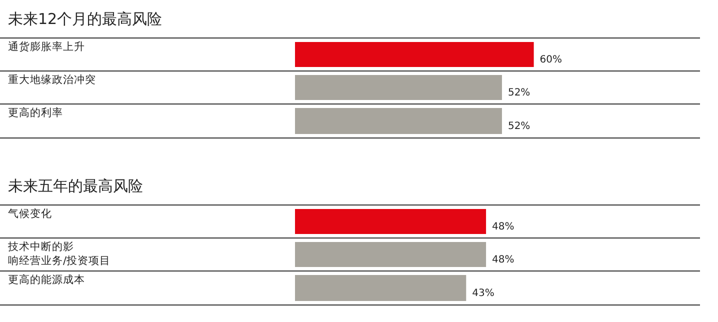  What do you see at coordinates (59, 254) in the screenshot?
I see `y-tick-label: 技术中断的影响经营业务/投资项目` at bounding box center [59, 254].